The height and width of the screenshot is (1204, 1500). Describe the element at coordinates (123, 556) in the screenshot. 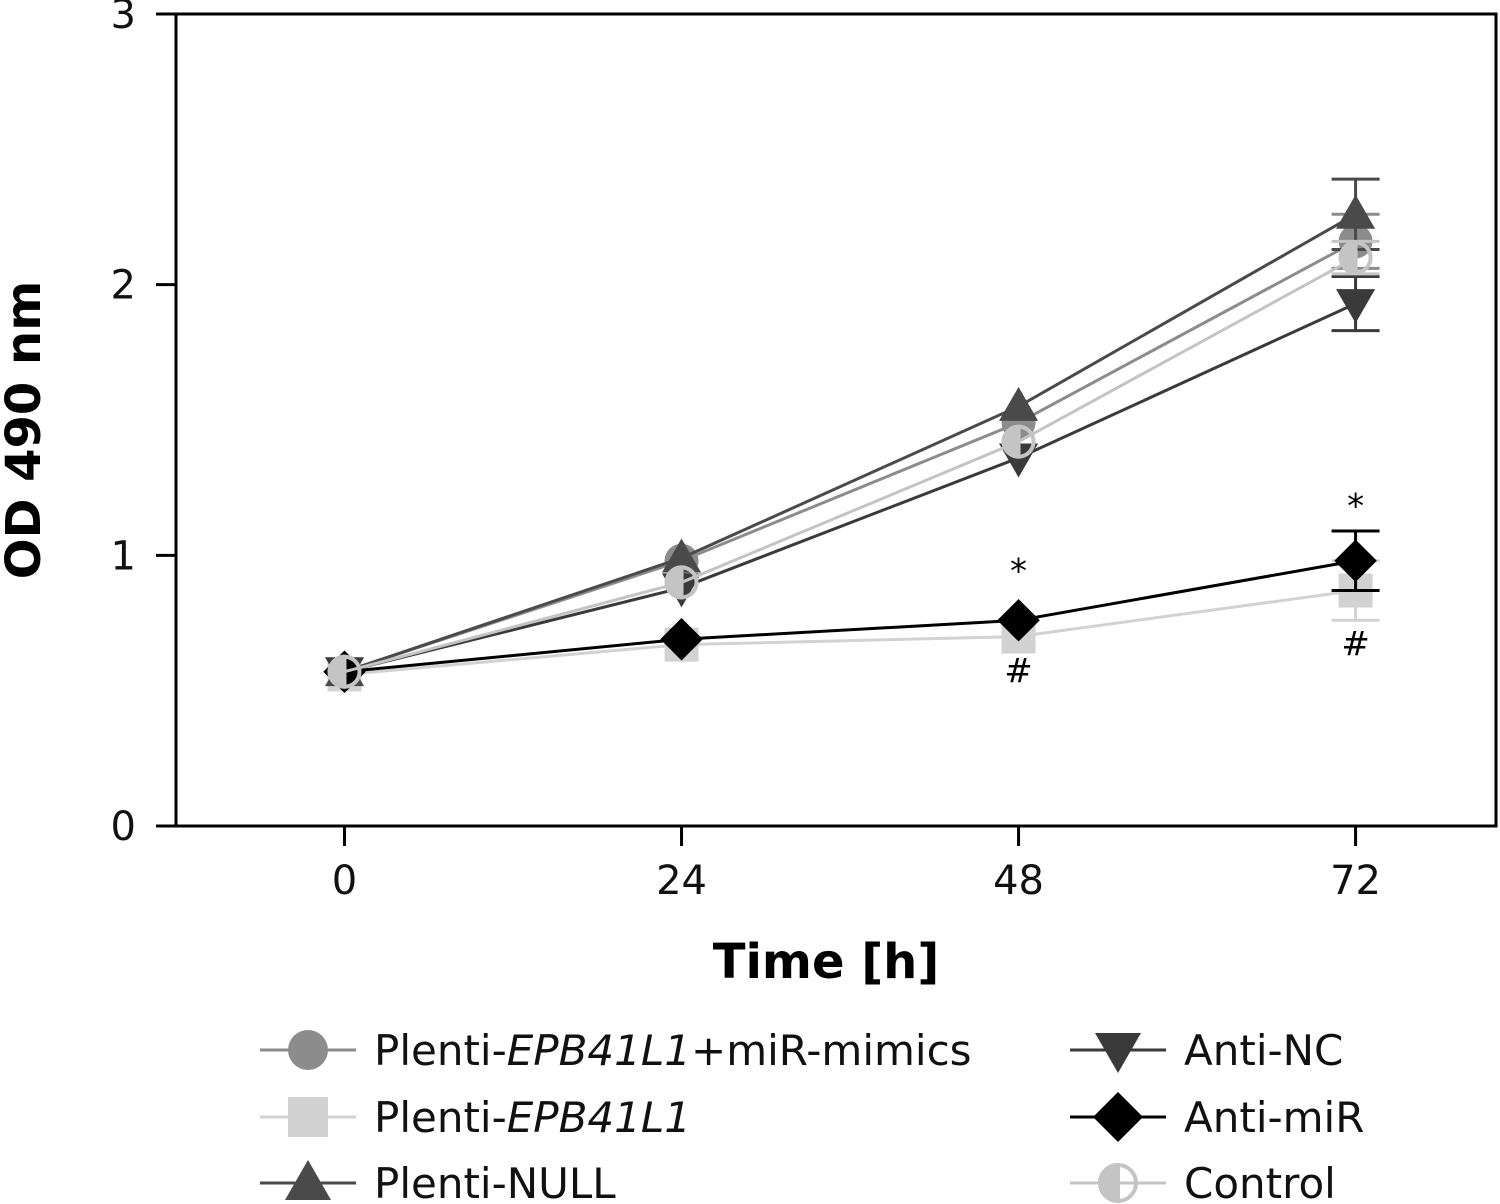

I see `y-tick-label: 1` at that location.